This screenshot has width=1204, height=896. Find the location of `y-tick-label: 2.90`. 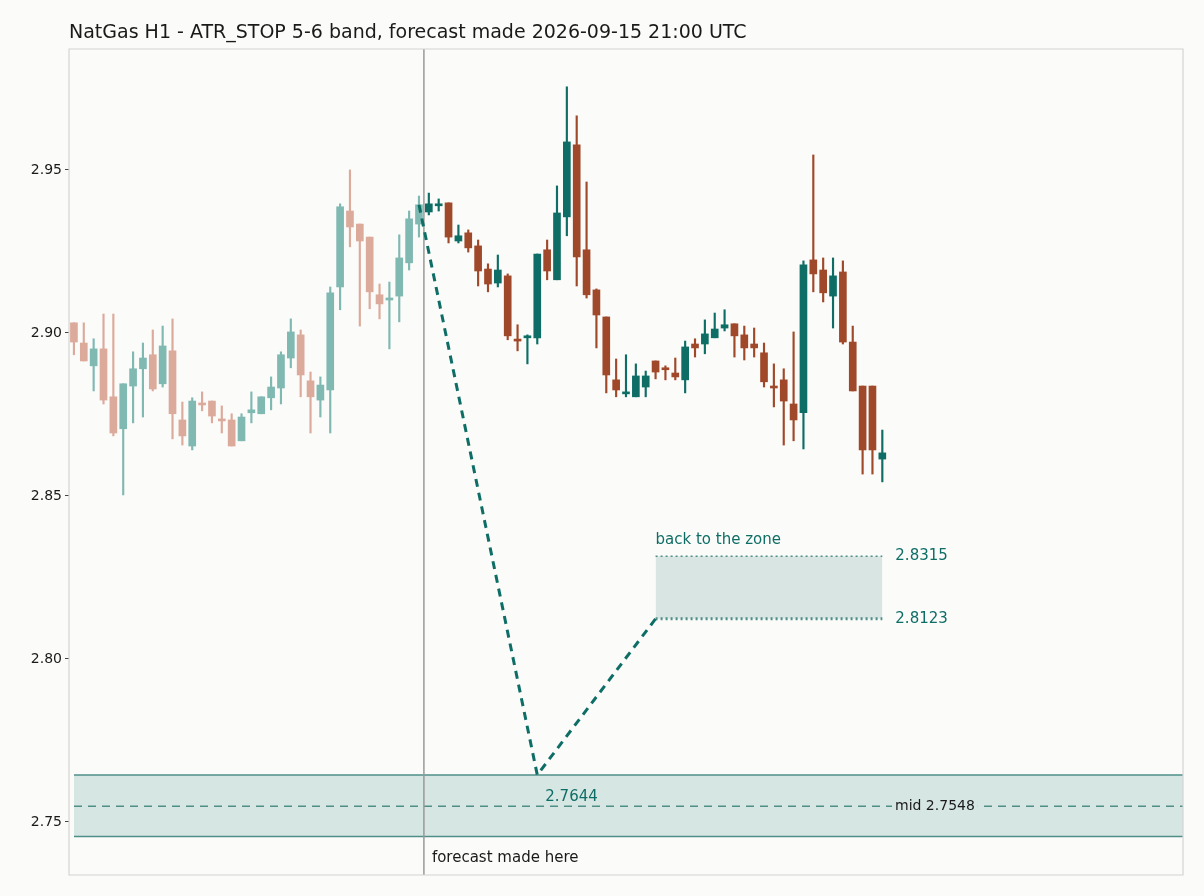

y-tick-label: 2.90 is located at coordinates (46, 331).